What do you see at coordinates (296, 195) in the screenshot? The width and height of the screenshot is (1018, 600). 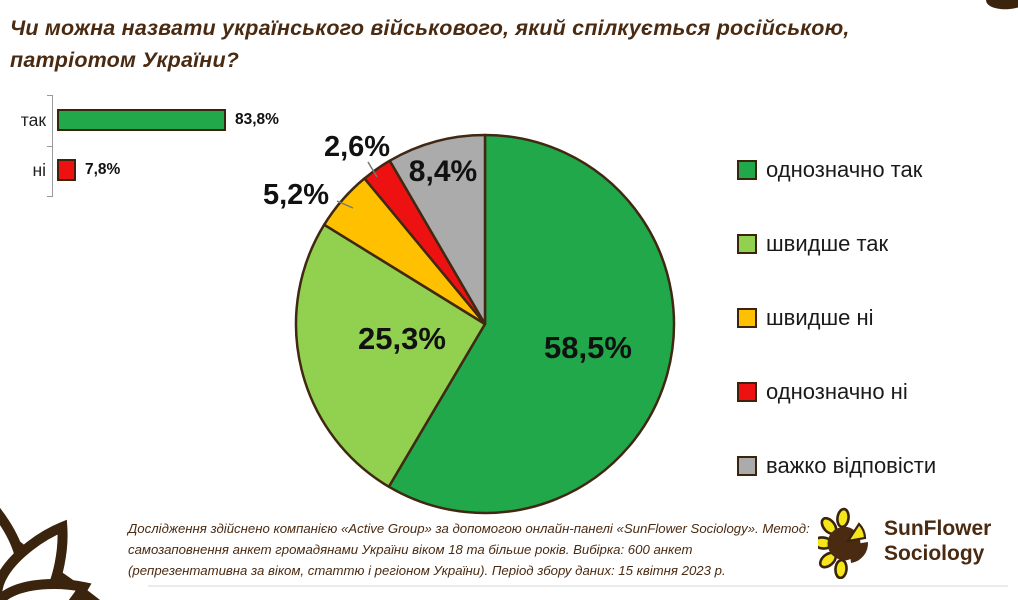 I see `pie-value-label: 5,2%` at bounding box center [296, 195].